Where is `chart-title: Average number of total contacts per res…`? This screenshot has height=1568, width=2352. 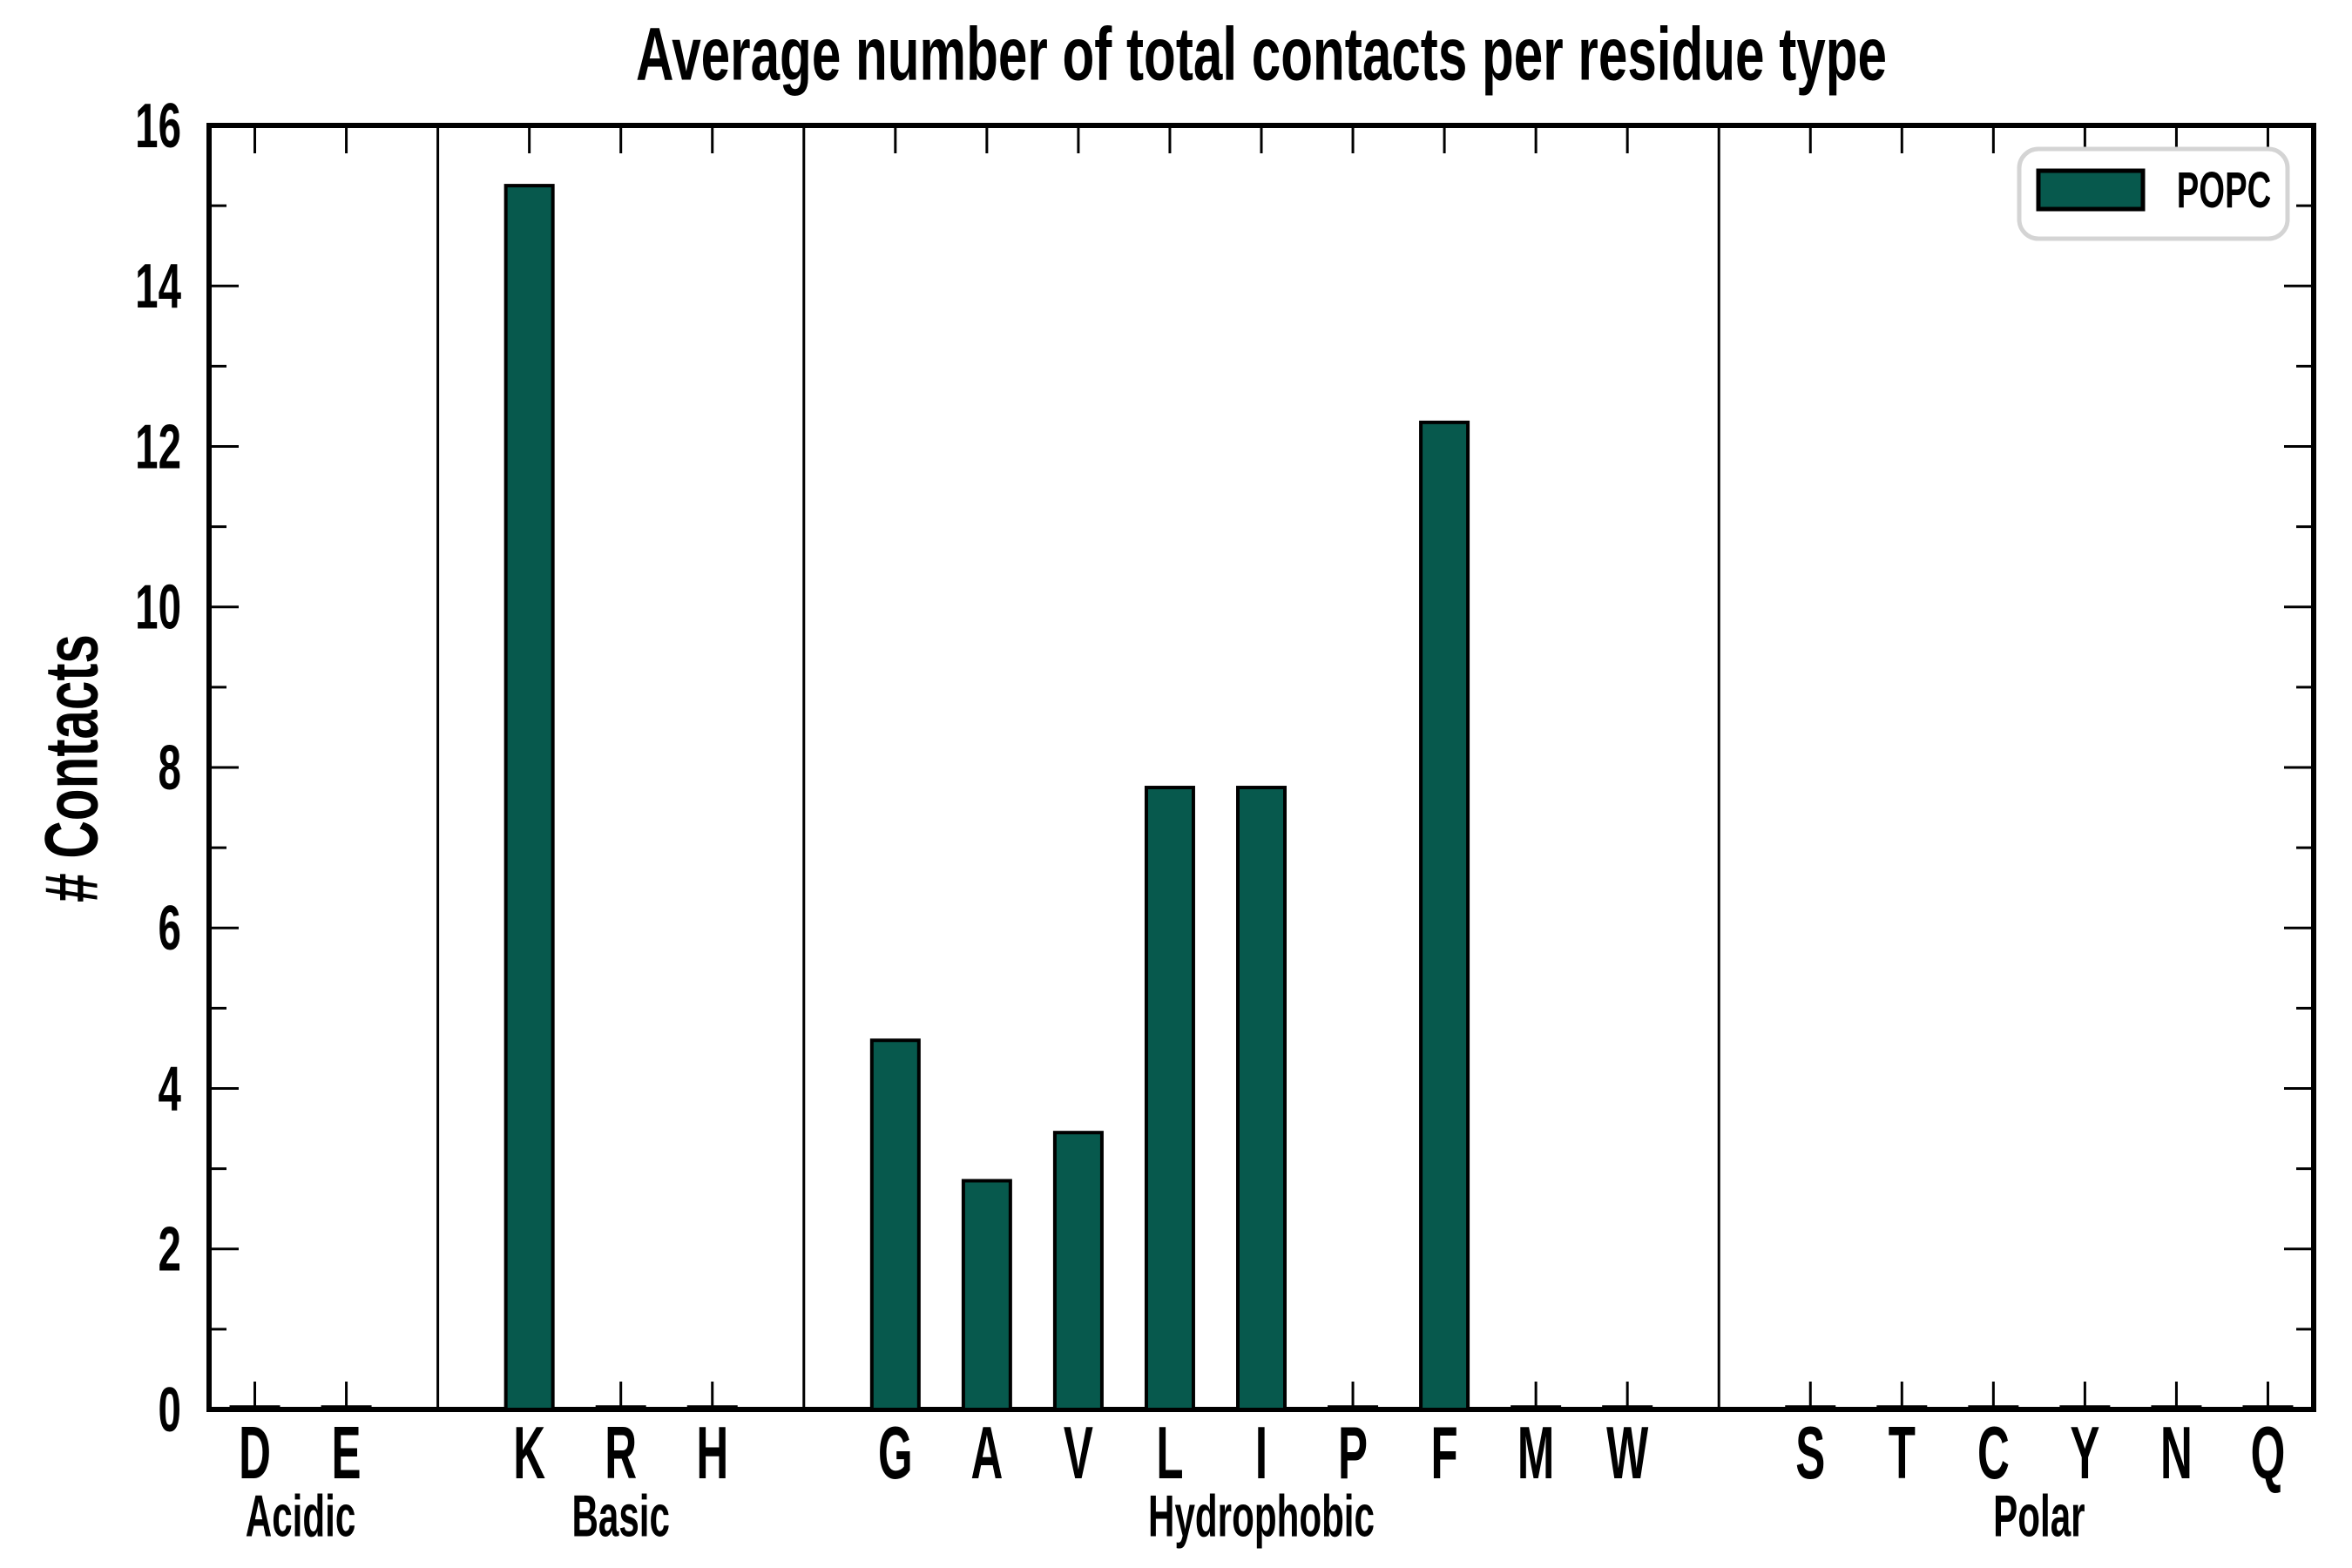
chart-title: Average number of total contacts per res… is located at coordinates (1261, 54).